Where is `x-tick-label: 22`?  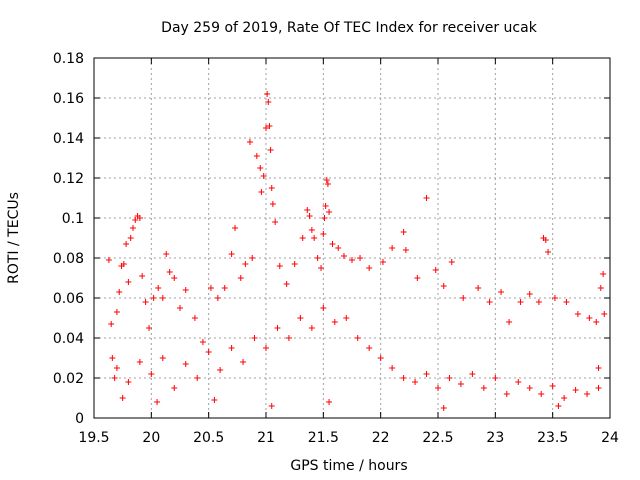 x-tick-label: 22 is located at coordinates (381, 438).